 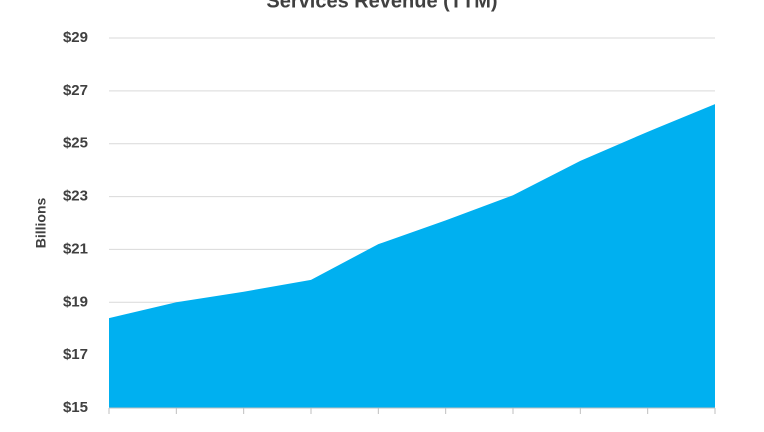 I want to click on y-axis-label: Billions, so click(x=41, y=223).